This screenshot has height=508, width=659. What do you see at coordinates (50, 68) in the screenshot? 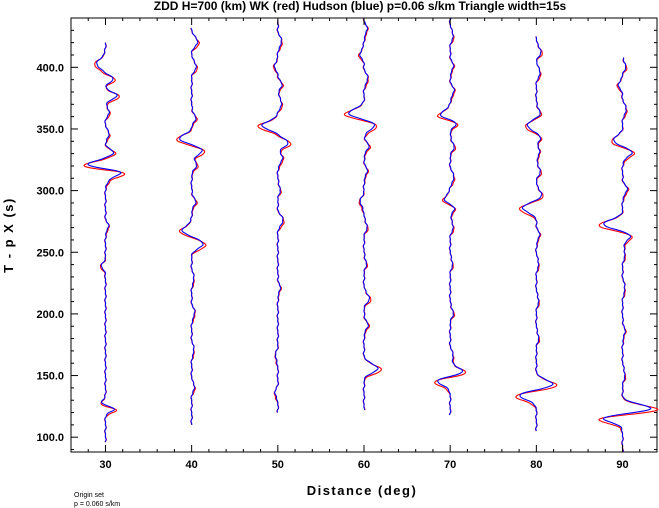
I see `y-tick-label: 400.0` at bounding box center [50, 68].